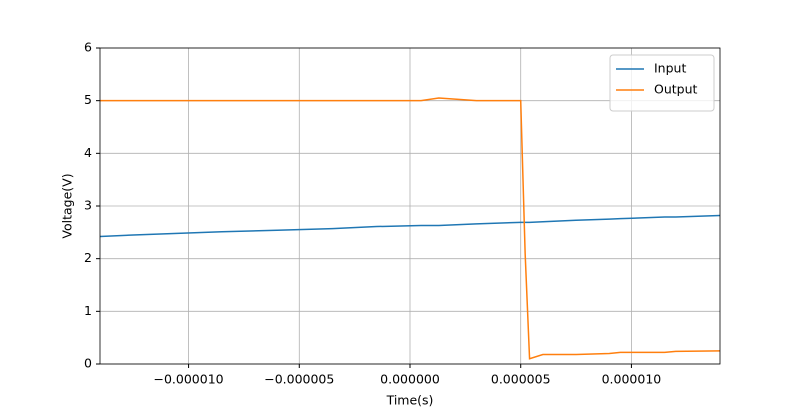  Describe the element at coordinates (67, 205) in the screenshot. I see `y-axis-label: Voltage(V)` at that location.